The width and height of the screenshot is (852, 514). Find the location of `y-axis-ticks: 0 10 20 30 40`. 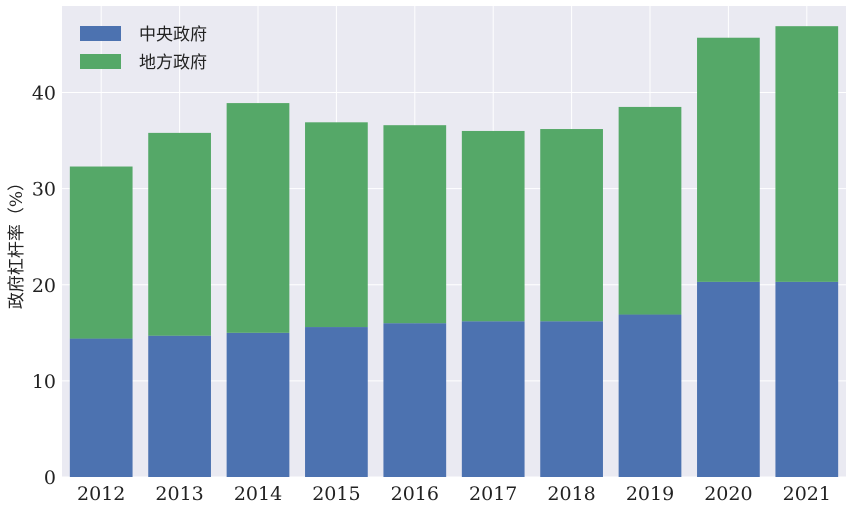

y-axis-ticks: 0 10 20 30 40 is located at coordinates (44, 286).